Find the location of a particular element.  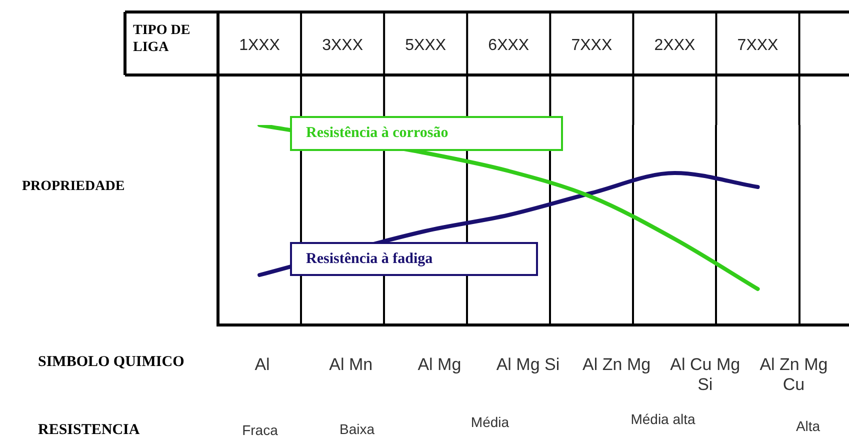

text: Média alta is located at coordinates (663, 419).